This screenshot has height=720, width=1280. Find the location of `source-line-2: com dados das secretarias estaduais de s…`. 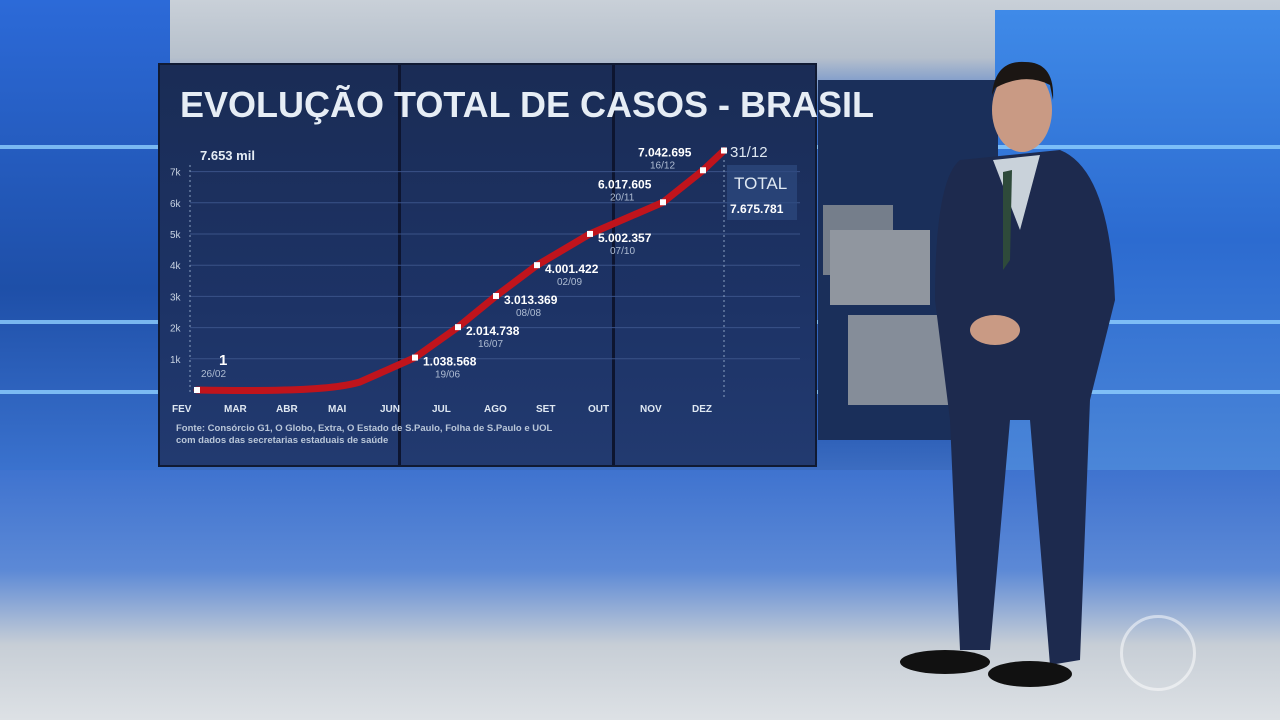

source-line-2: com dados das secretarias estaduais de s… is located at coordinates (282, 440).